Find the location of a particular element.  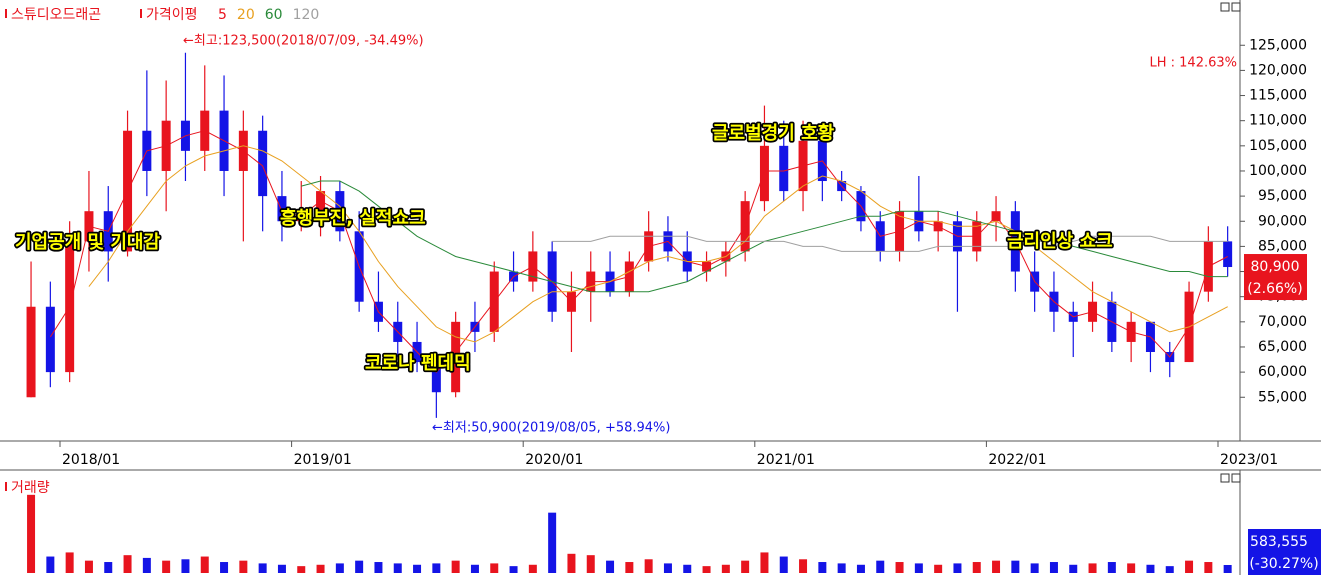

x-tick-label: 2020/01 is located at coordinates (554, 460).